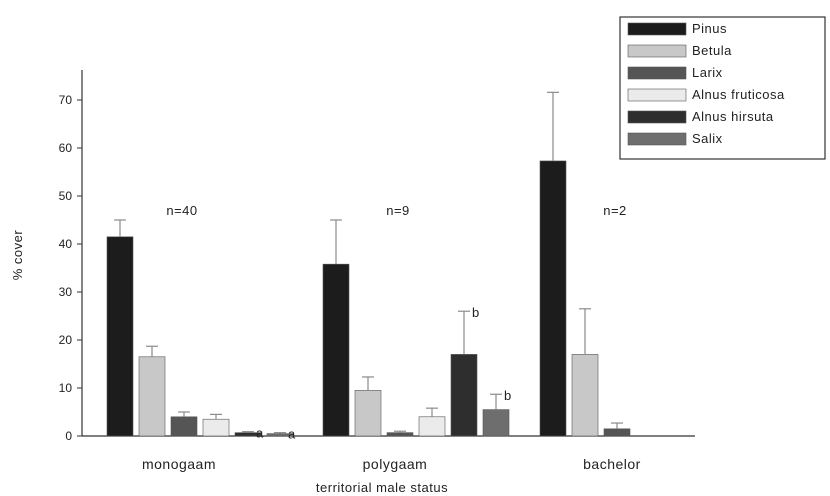 The image size is (830, 496). Describe the element at coordinates (382, 487) in the screenshot. I see `x-axis-title: territorial male status` at that location.